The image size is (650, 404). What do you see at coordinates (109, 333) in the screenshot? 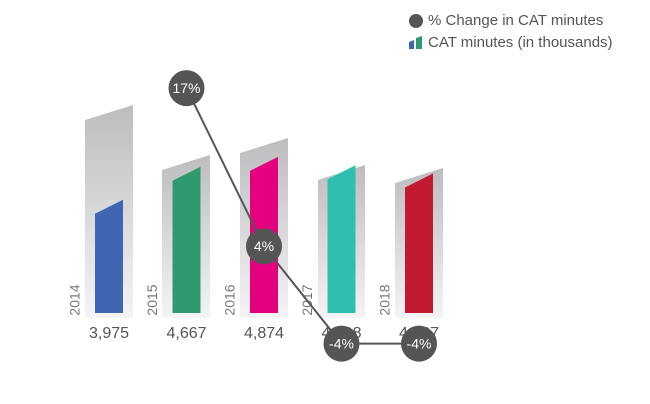
I see `value-label: 3,975` at bounding box center [109, 333].